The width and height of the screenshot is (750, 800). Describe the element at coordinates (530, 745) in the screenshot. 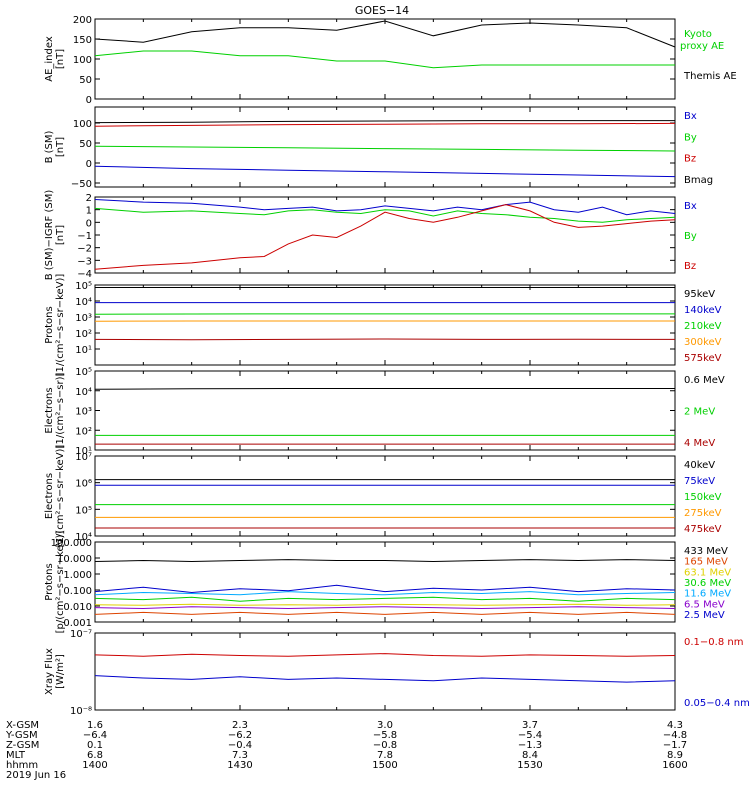

I see `footer-value: −1.3` at that location.